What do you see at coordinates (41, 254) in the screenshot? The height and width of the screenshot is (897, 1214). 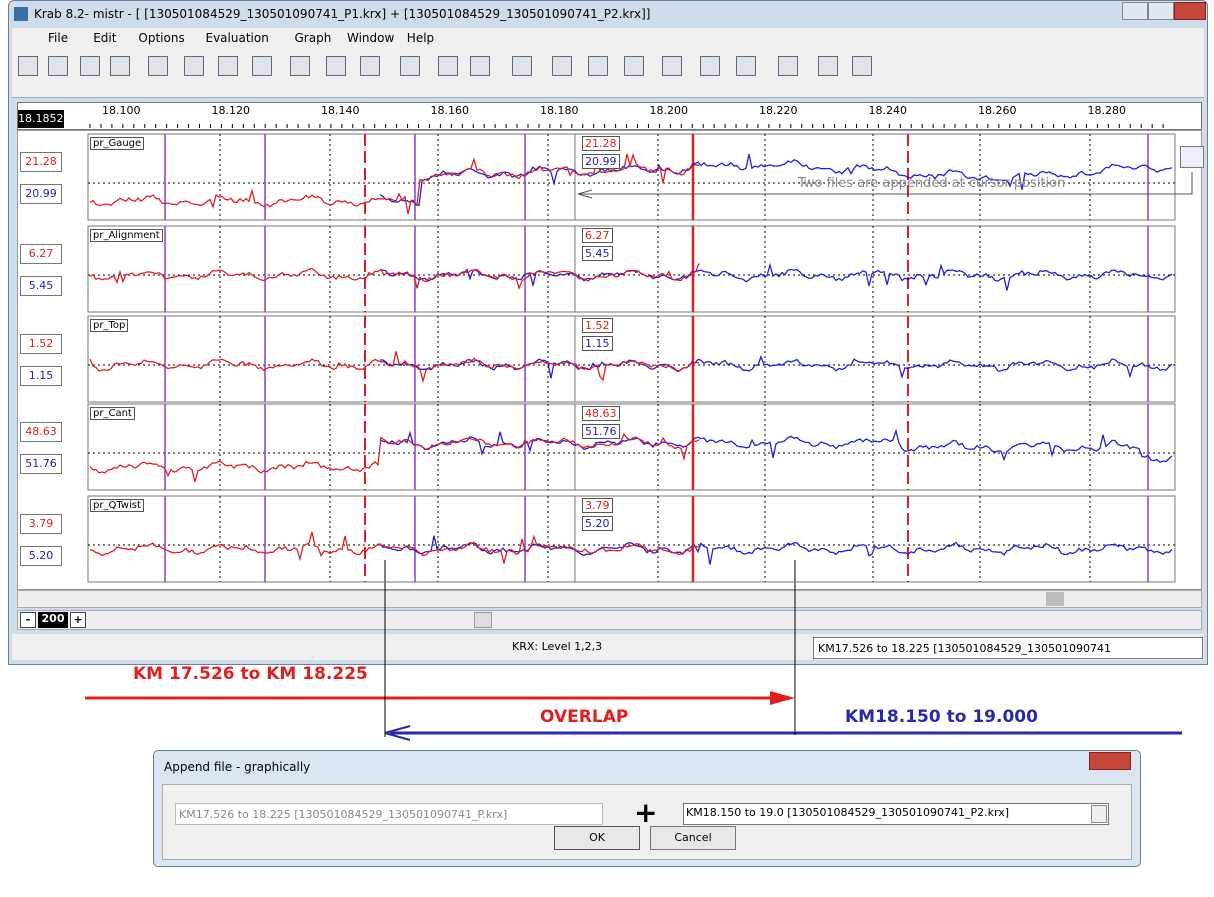 I see `left-red-value: 6.27` at bounding box center [41, 254].